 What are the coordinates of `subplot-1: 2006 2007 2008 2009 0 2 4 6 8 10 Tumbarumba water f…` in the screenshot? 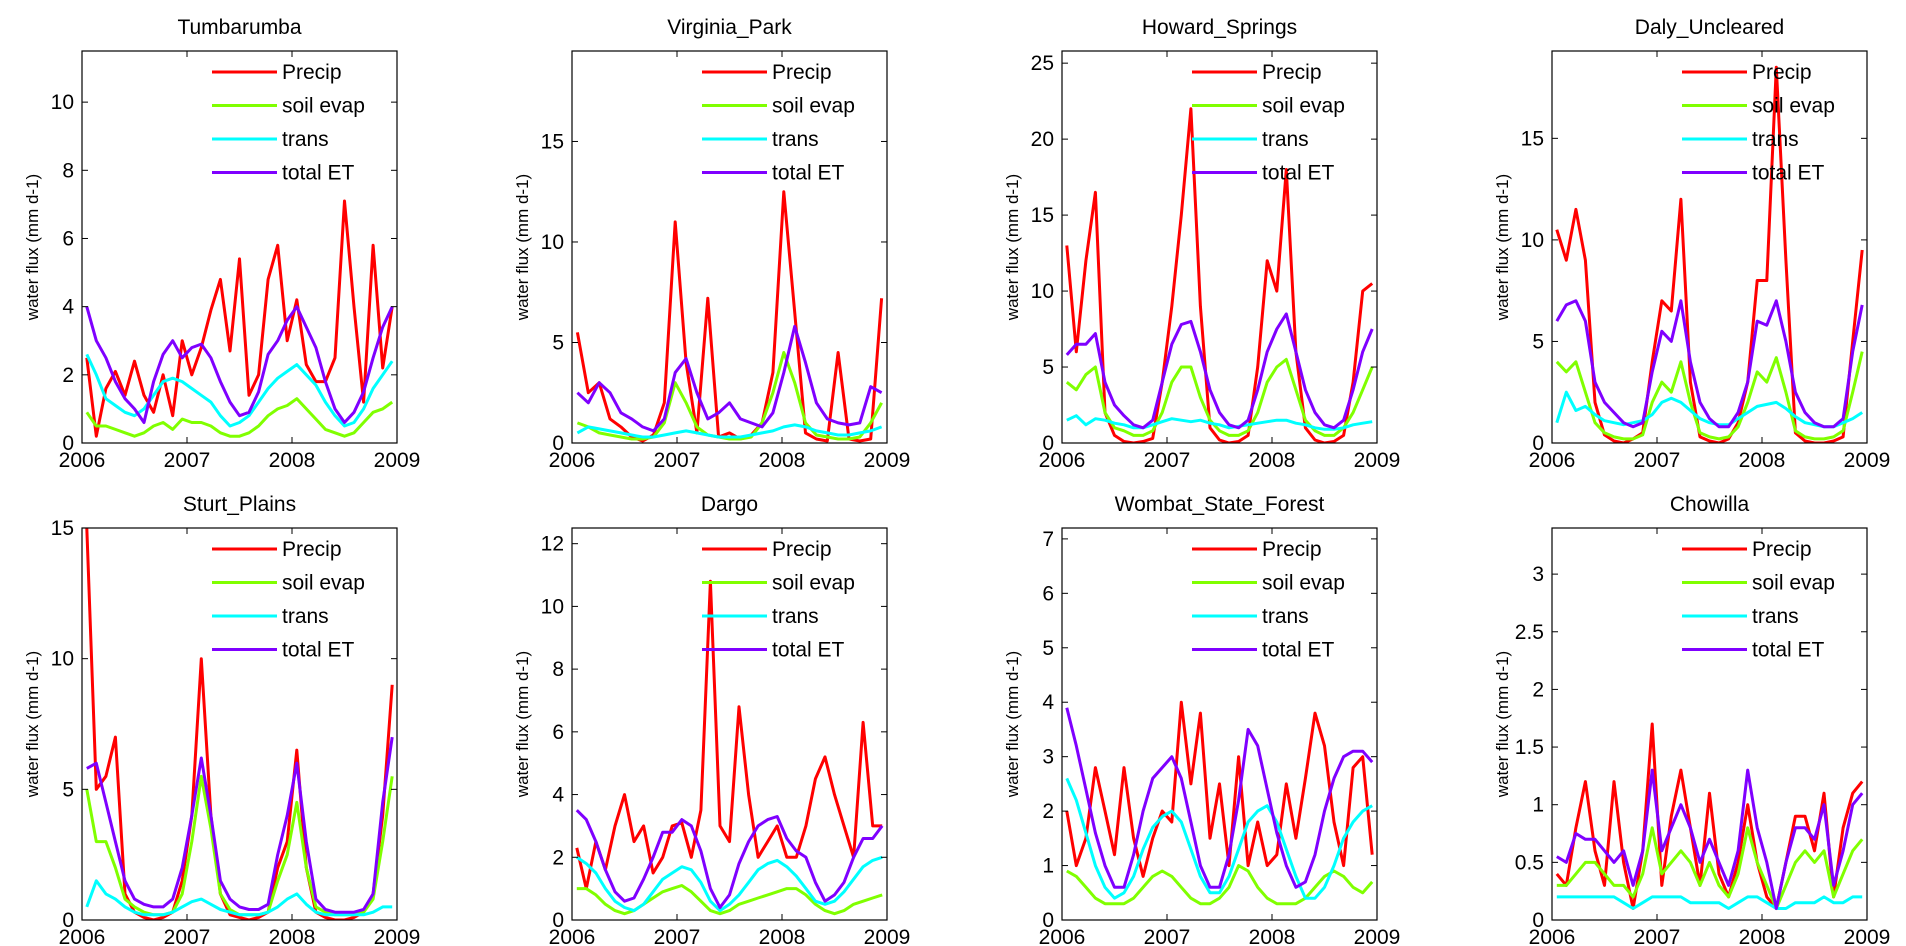 It's located at (221, 244).